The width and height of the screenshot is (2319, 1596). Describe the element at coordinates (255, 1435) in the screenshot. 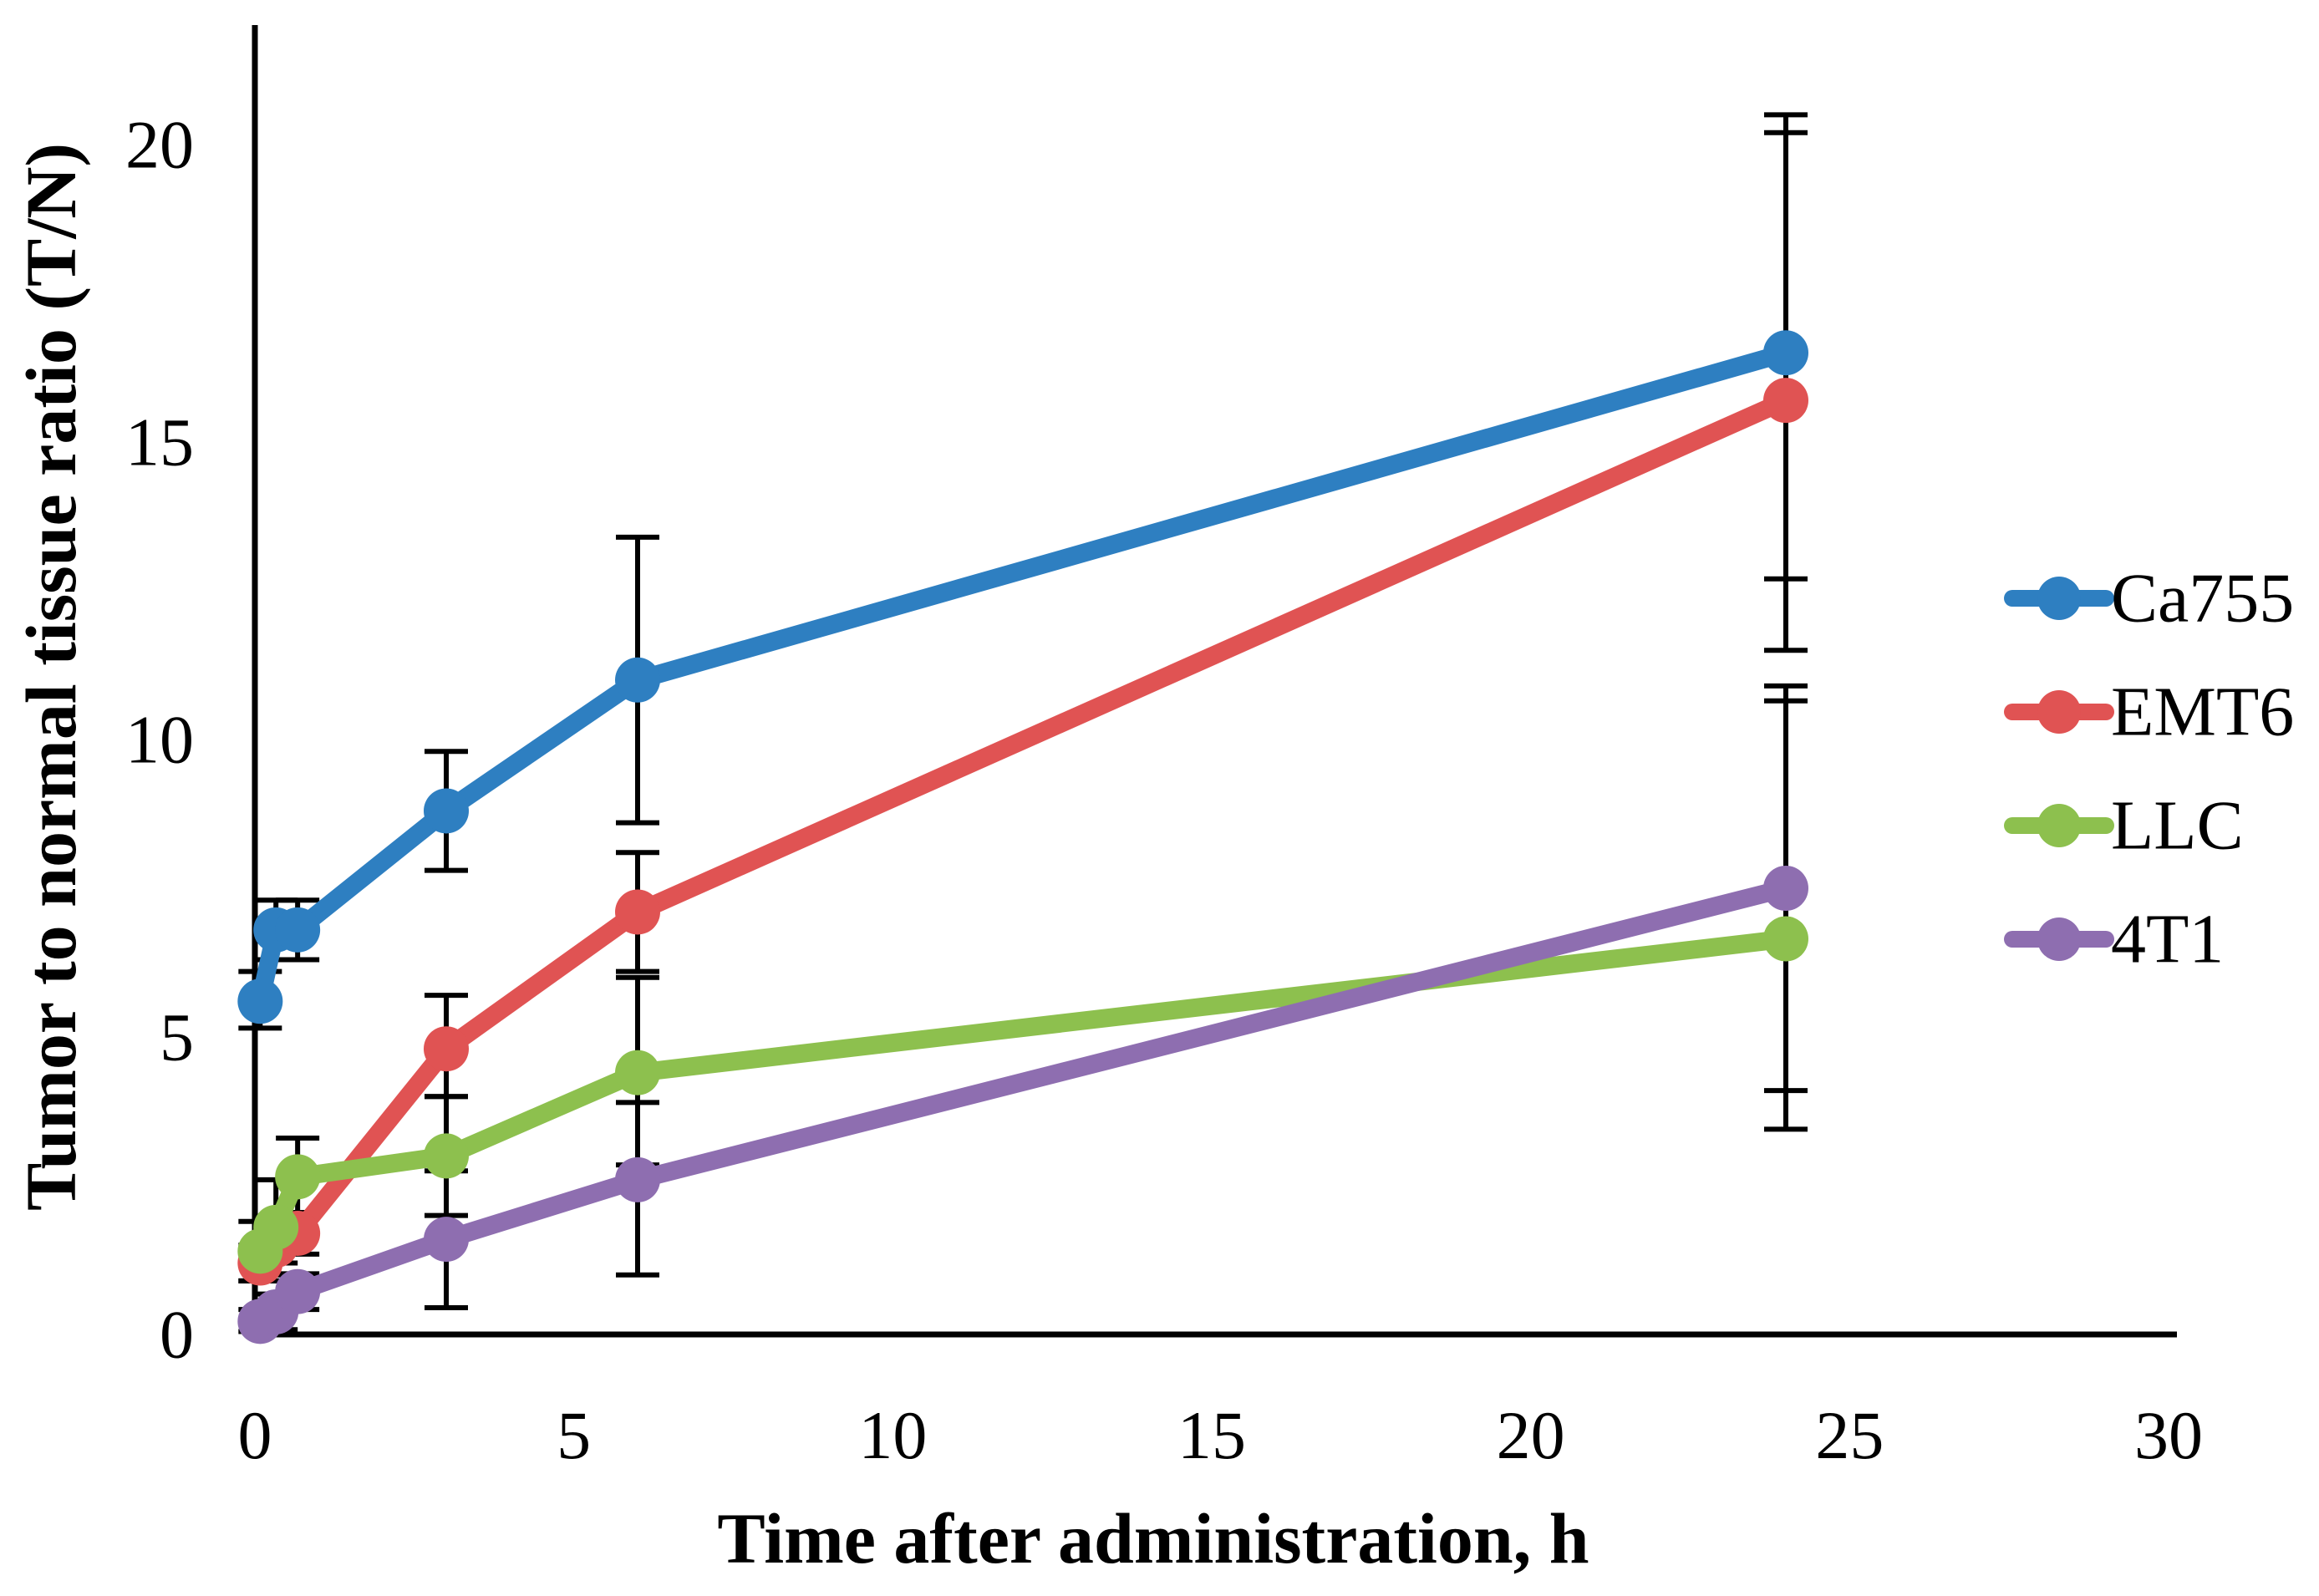

I see `x-tick-label: 0` at that location.